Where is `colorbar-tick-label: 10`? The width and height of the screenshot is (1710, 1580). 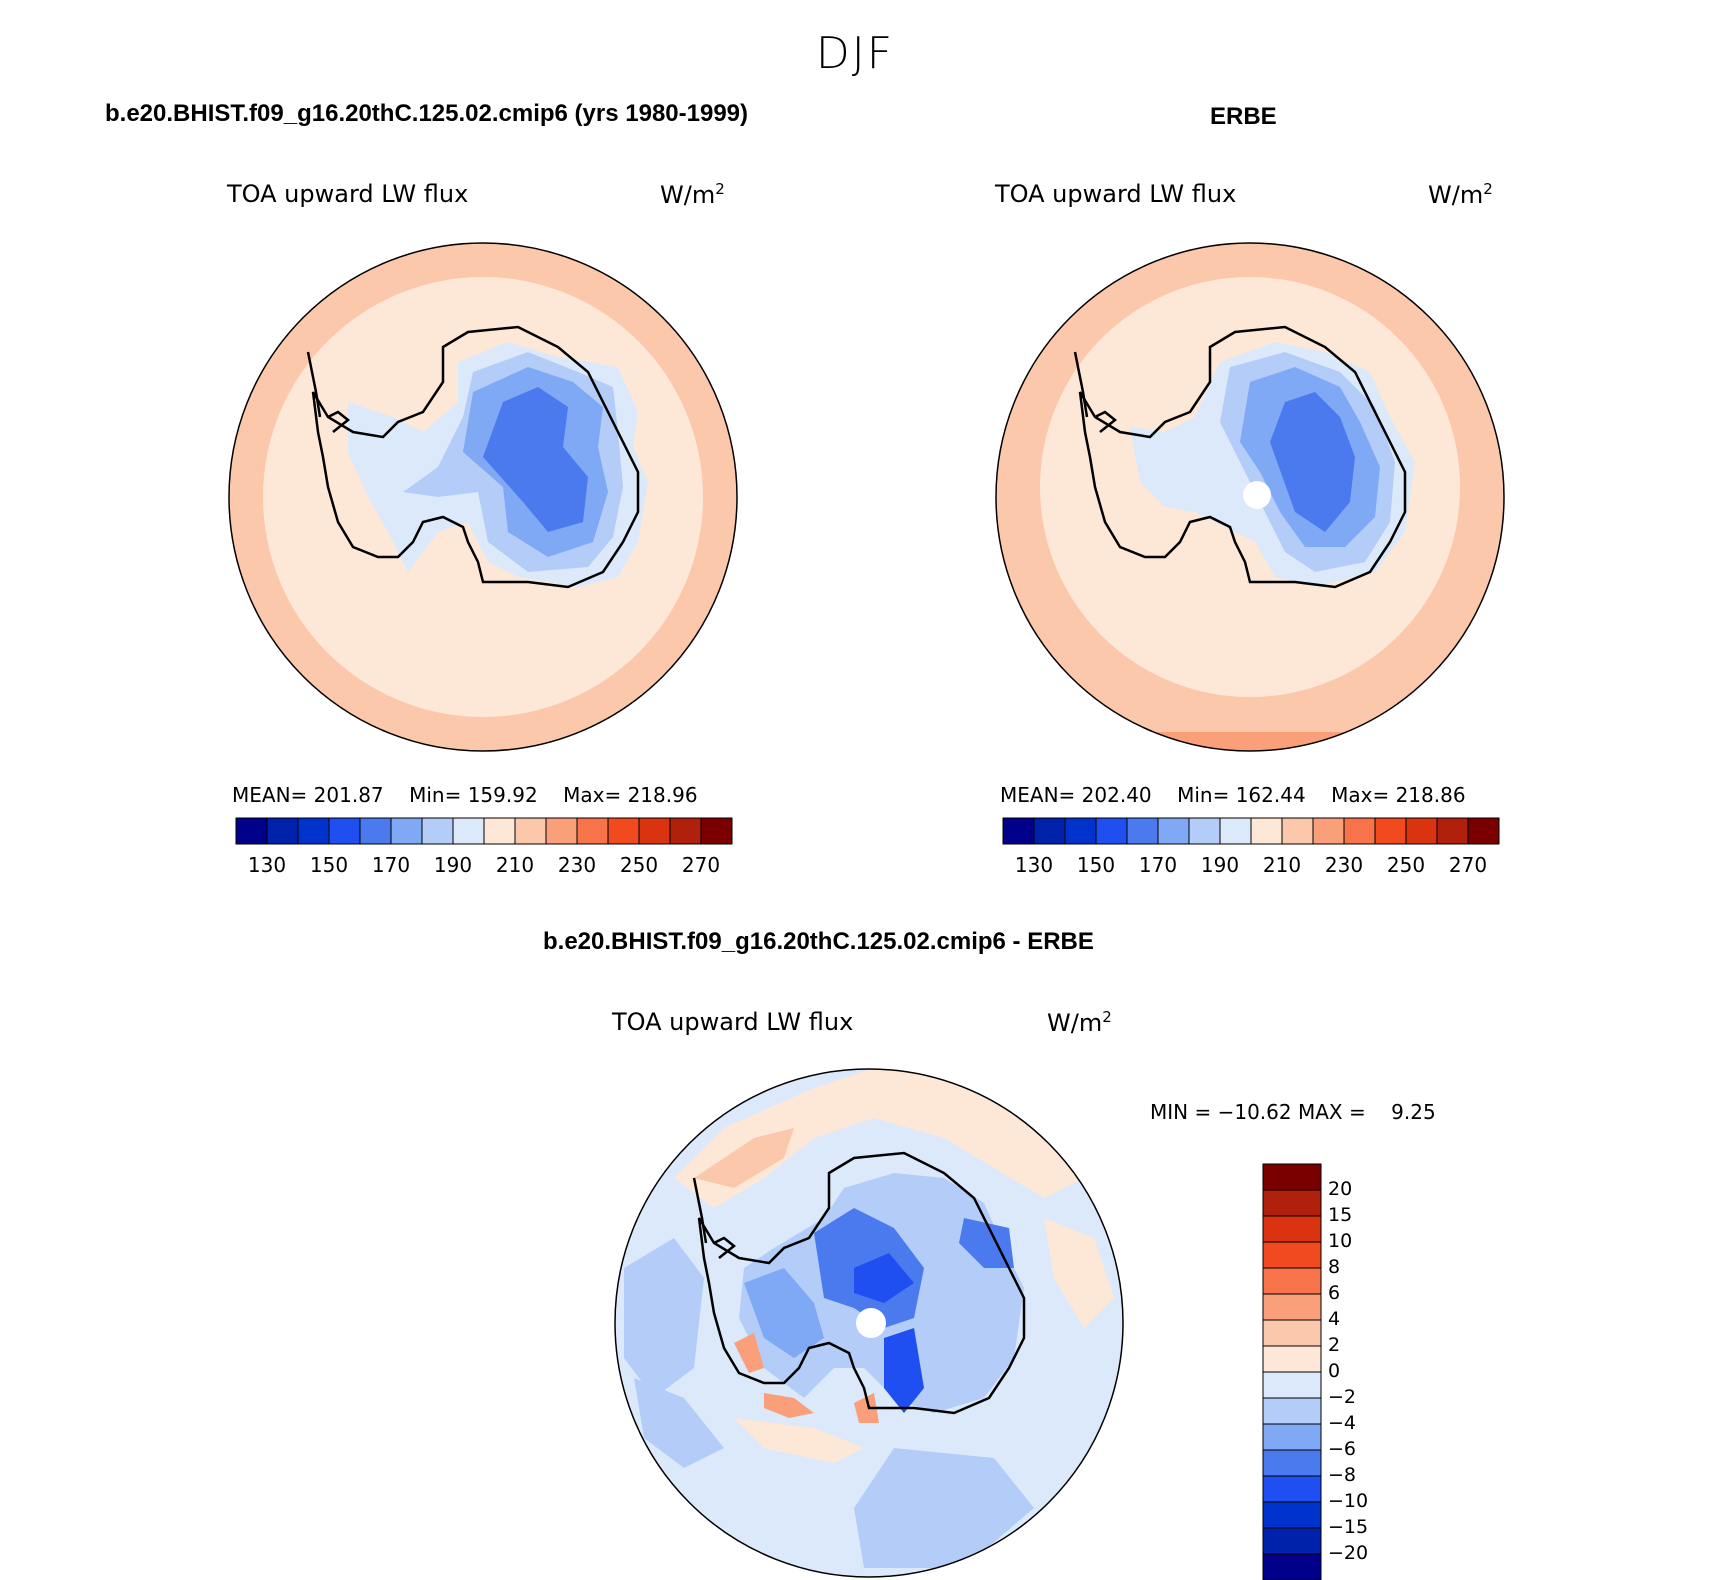 colorbar-tick-label: 10 is located at coordinates (1340, 1241).